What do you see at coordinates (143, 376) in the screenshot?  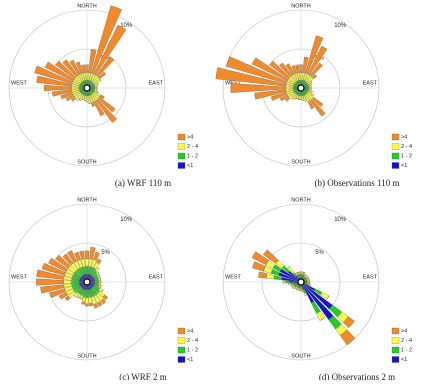 I see `caption: (c) WRF 2 m` at bounding box center [143, 376].